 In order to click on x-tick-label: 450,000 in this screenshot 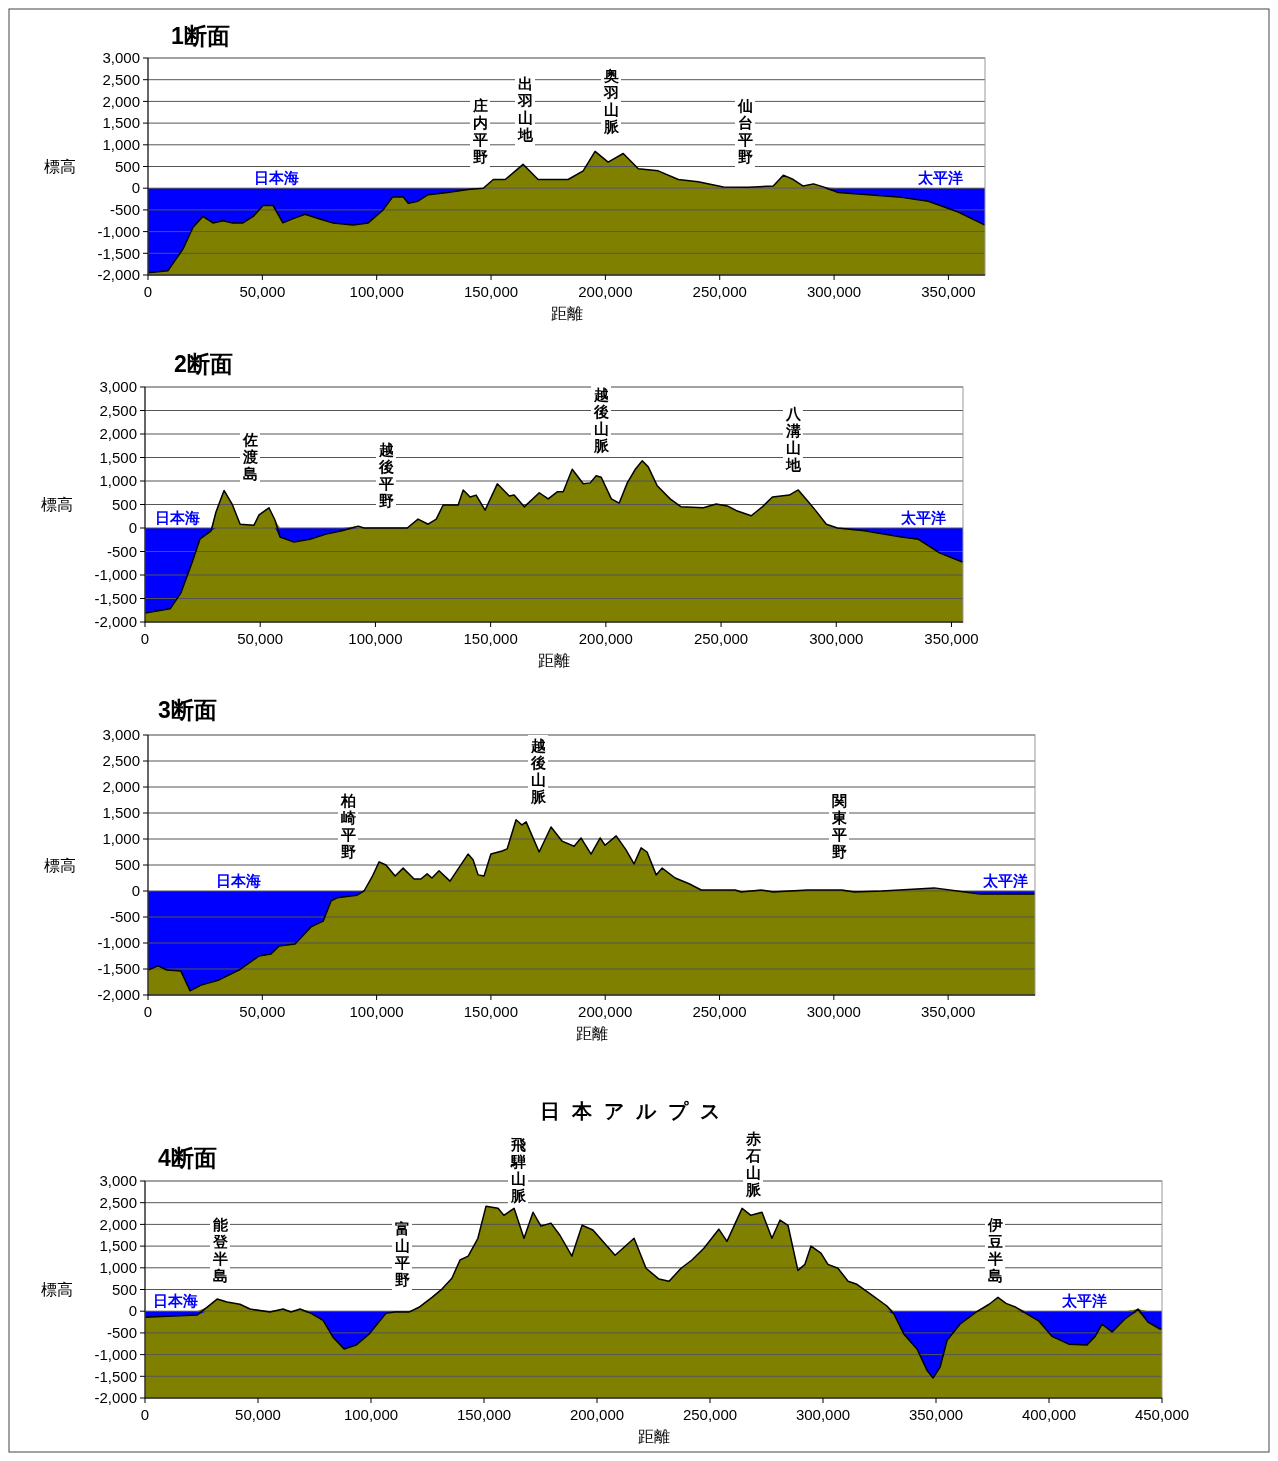, I will do `click(1162, 1414)`.